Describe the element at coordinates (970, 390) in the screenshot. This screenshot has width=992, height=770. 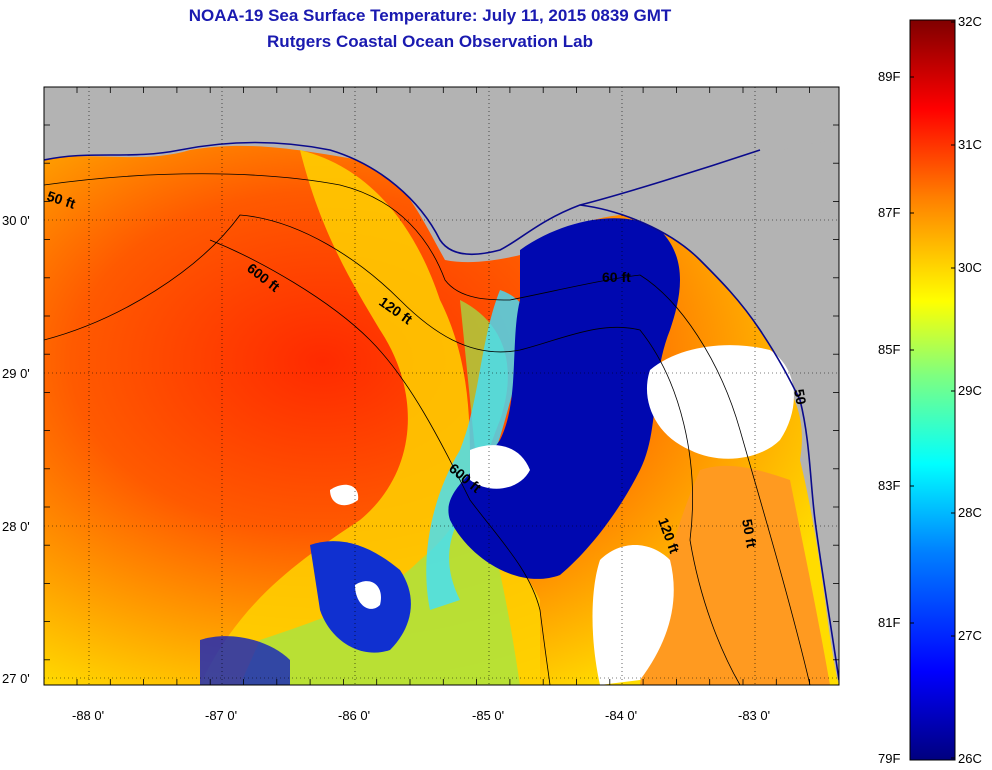
I see `colorbar-celsius-label: 29C` at that location.